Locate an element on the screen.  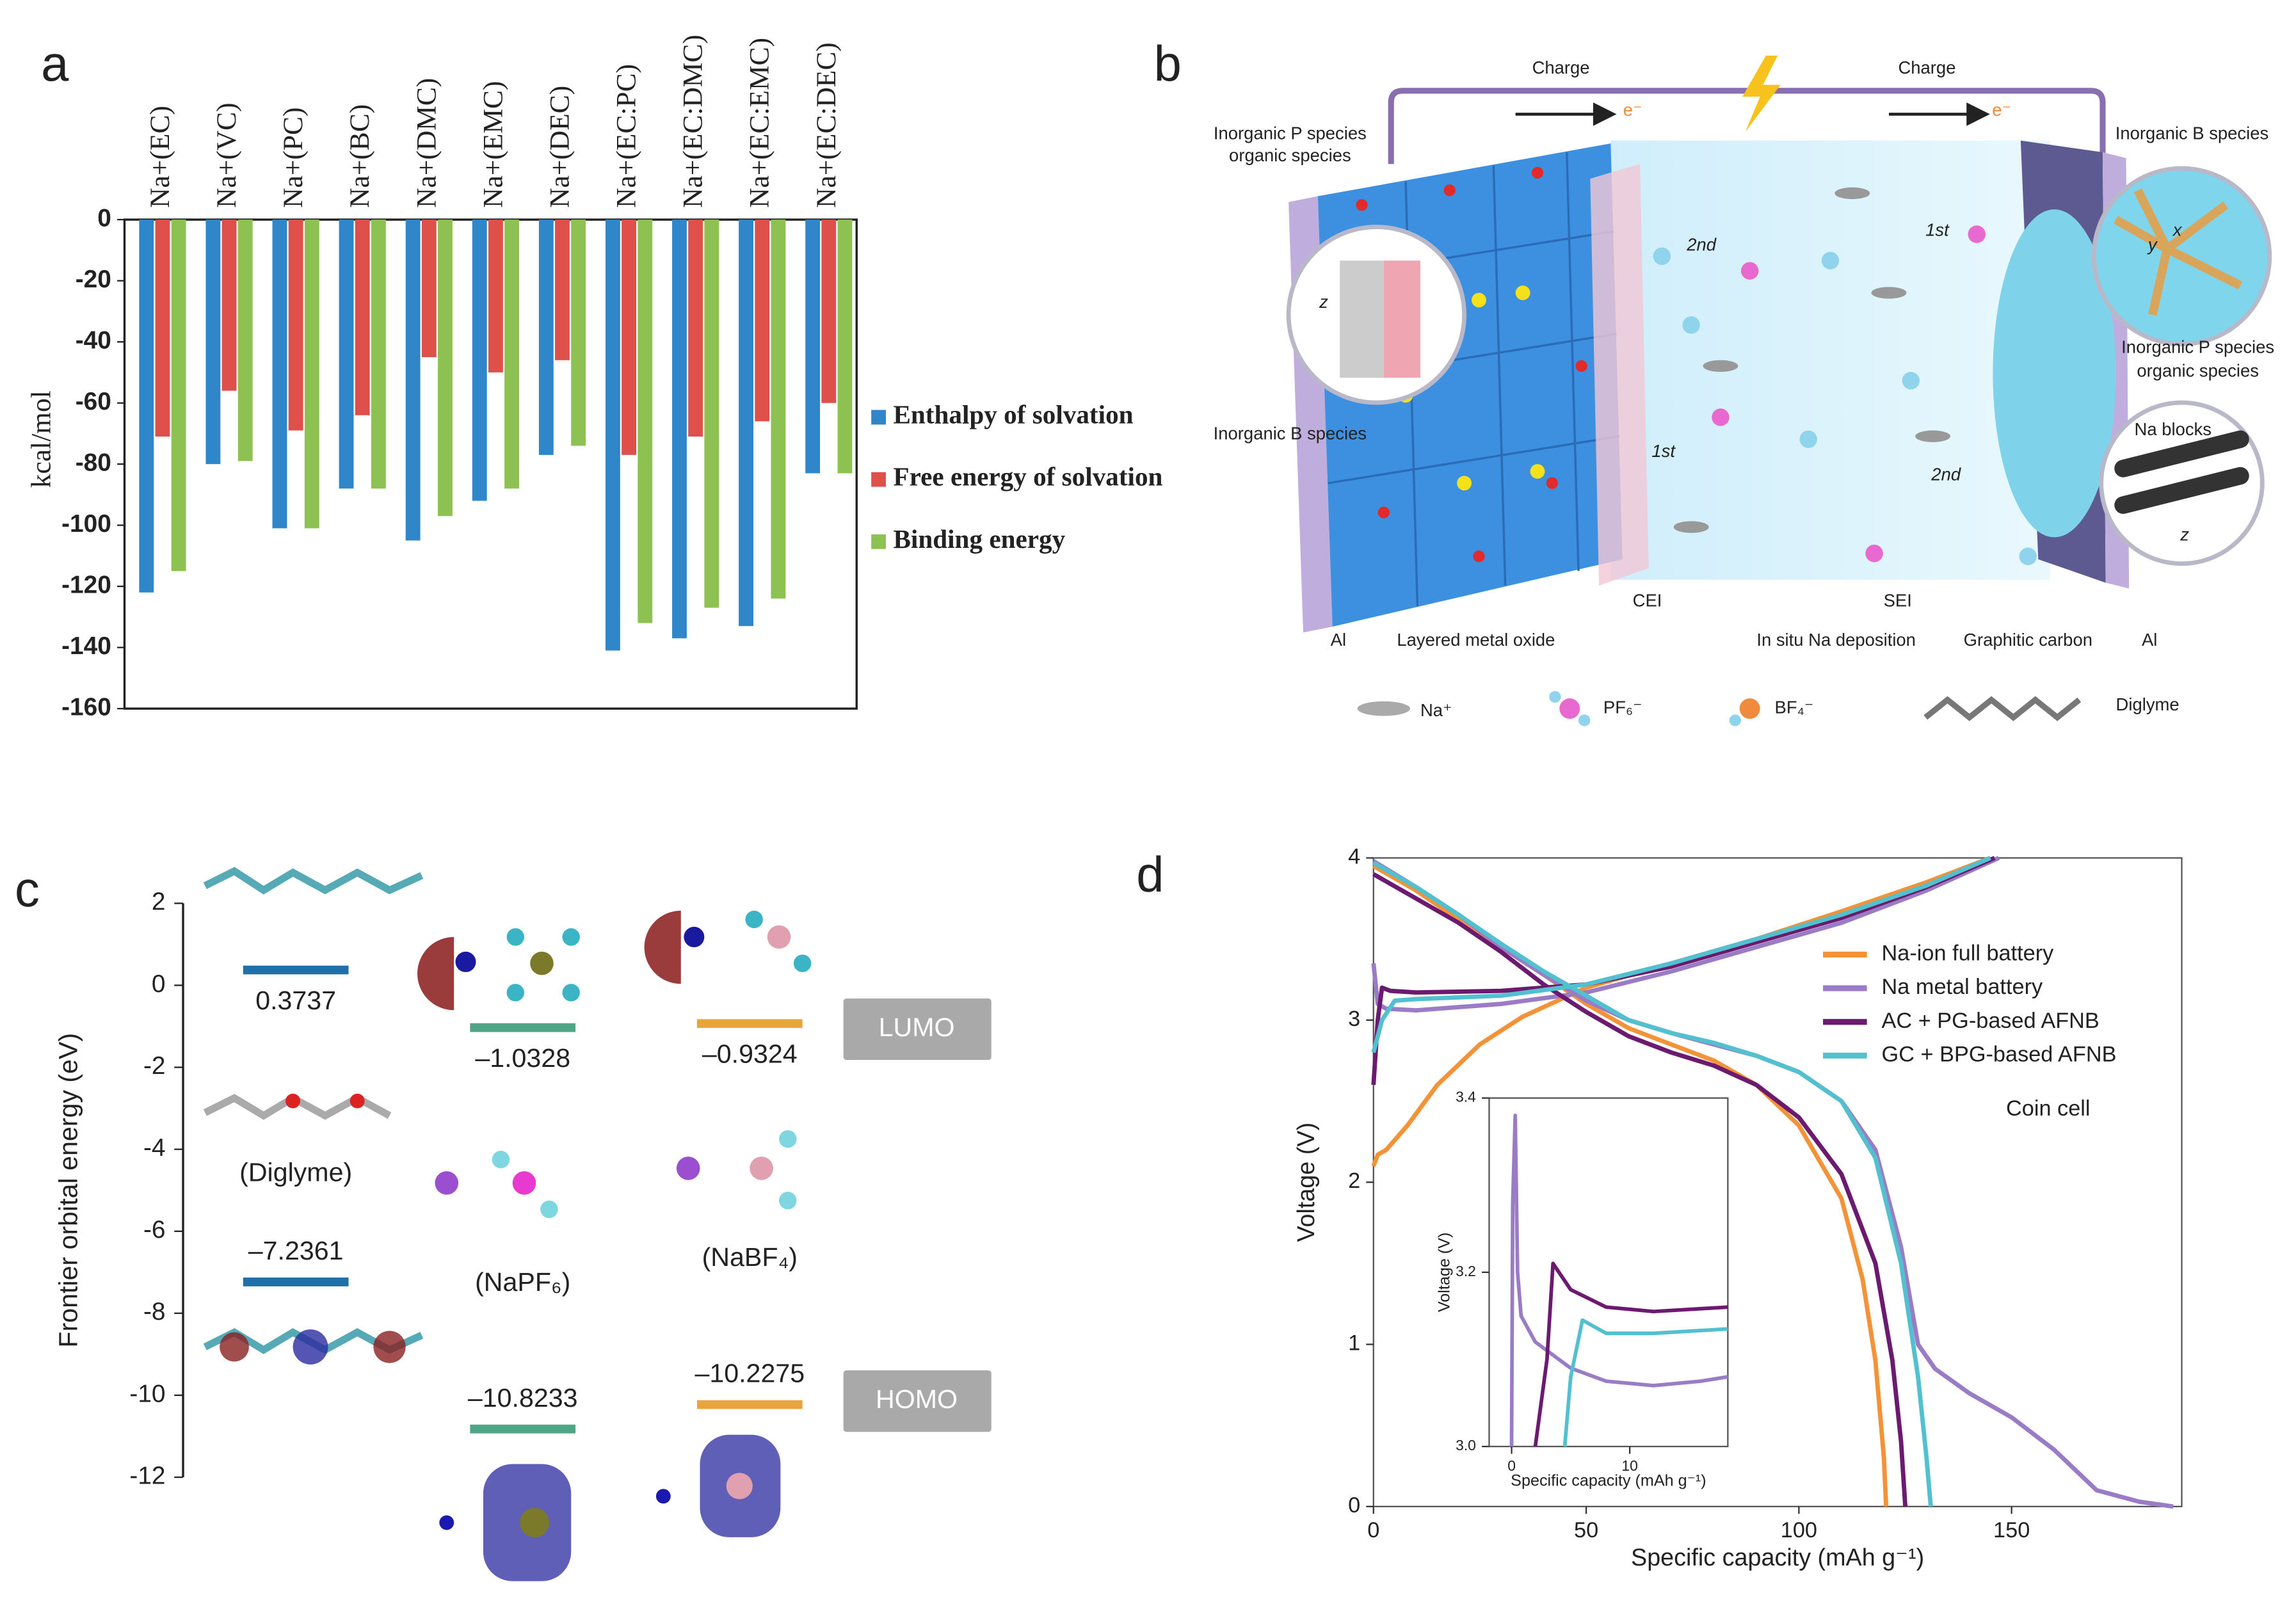
electrolyte is located at coordinates (1830, 360).